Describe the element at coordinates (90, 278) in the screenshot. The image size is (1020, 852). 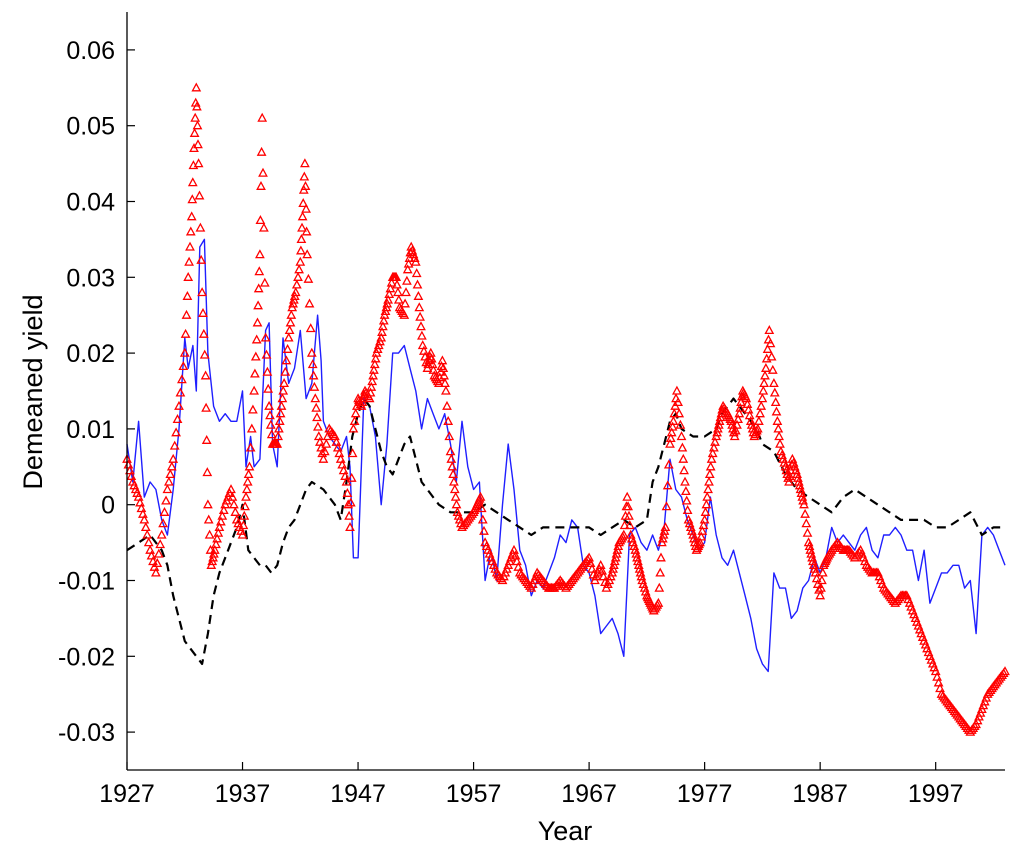
I see `y-tick-label: 0.03` at that location.